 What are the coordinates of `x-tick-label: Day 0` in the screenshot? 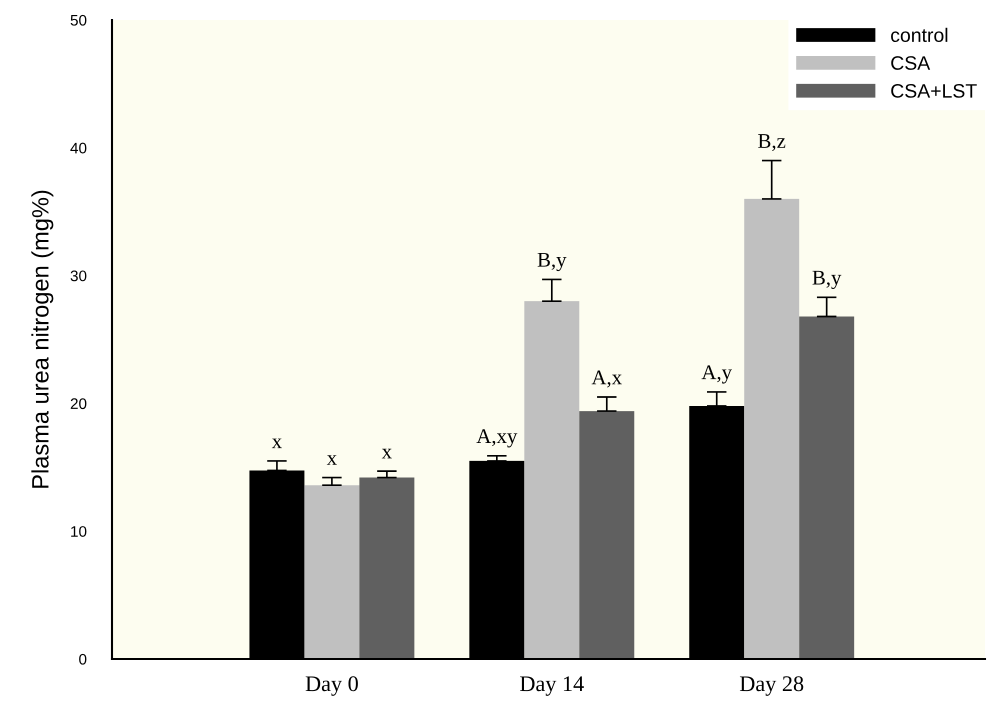 It's located at (332, 686).